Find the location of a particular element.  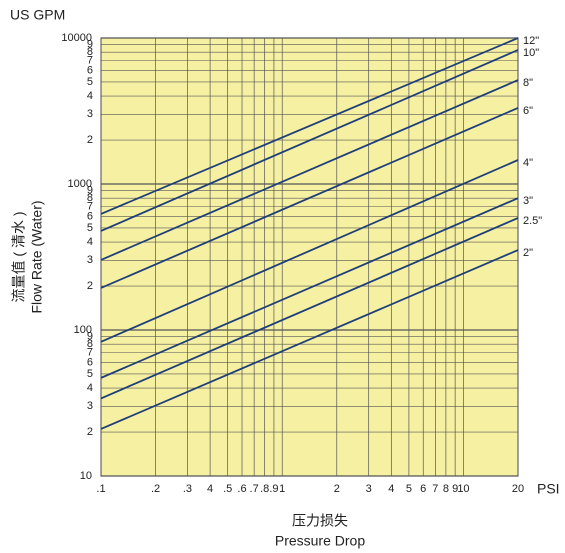

y-axis-label-cn: 流量值 ( 清水 ) is located at coordinates (19, 257).